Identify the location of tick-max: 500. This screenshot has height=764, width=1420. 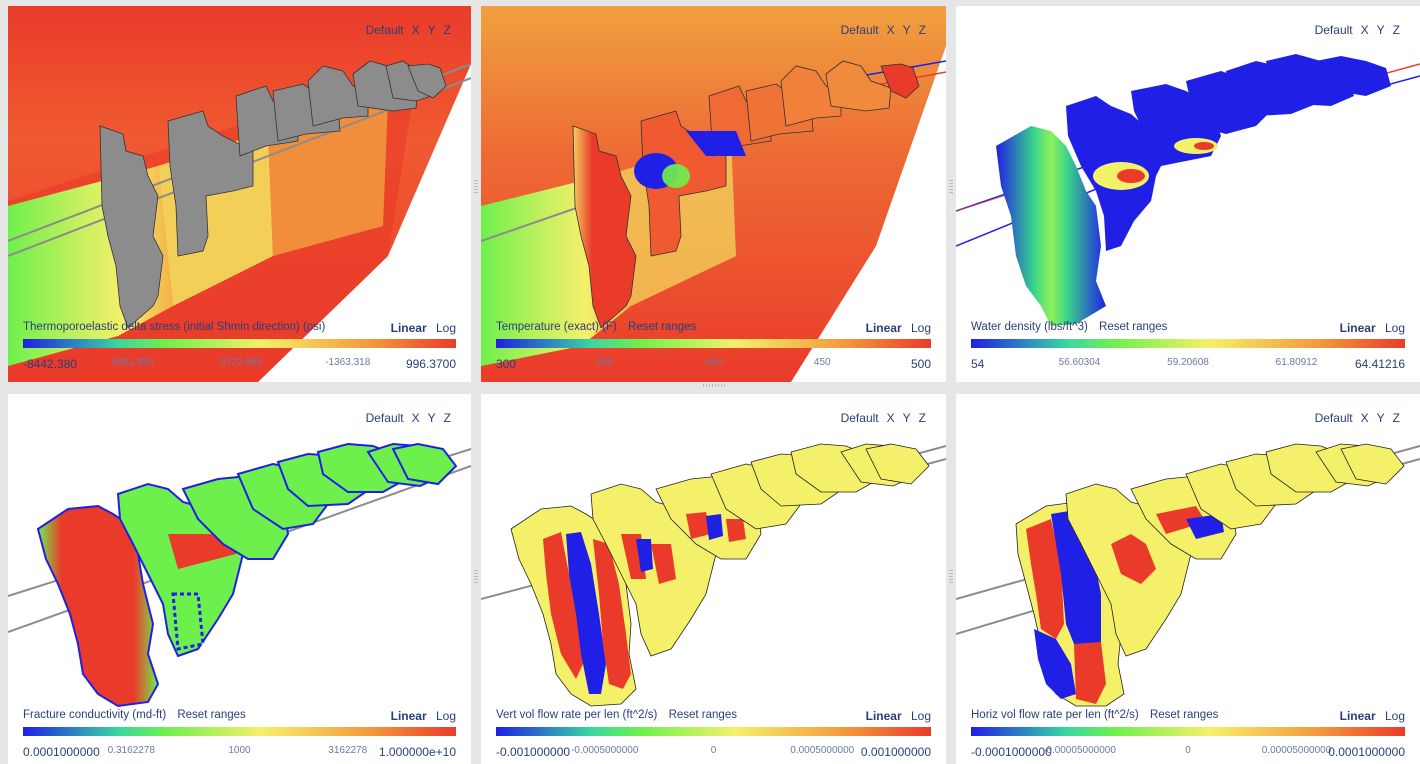
(920, 364).